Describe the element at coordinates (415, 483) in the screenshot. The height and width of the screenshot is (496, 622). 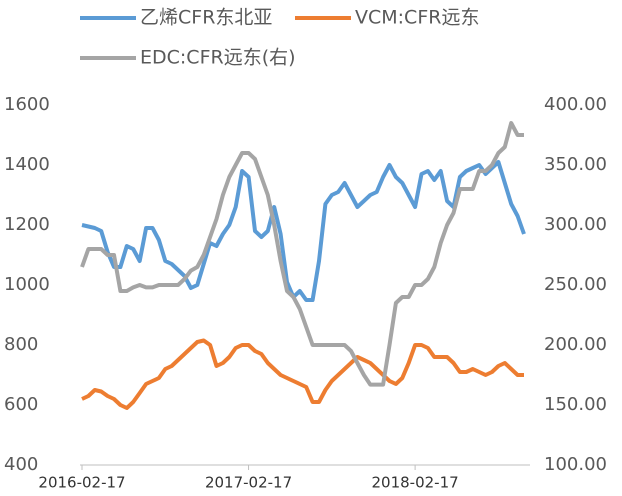
I see `x-tick-label: 2018-02-17` at that location.